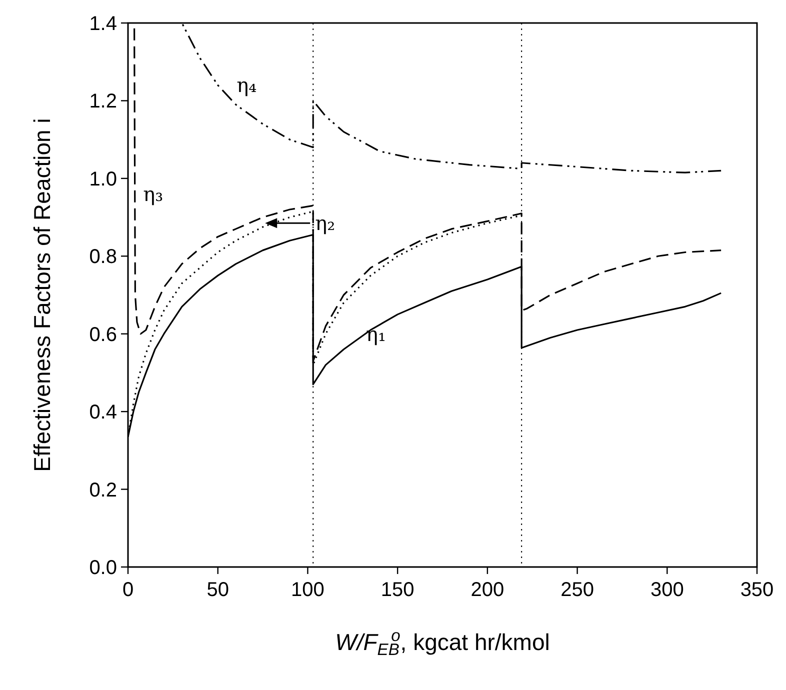 Image resolution: width=786 pixels, height=690 pixels. I want to click on y-tick-label: 0.4, so click(103, 413).